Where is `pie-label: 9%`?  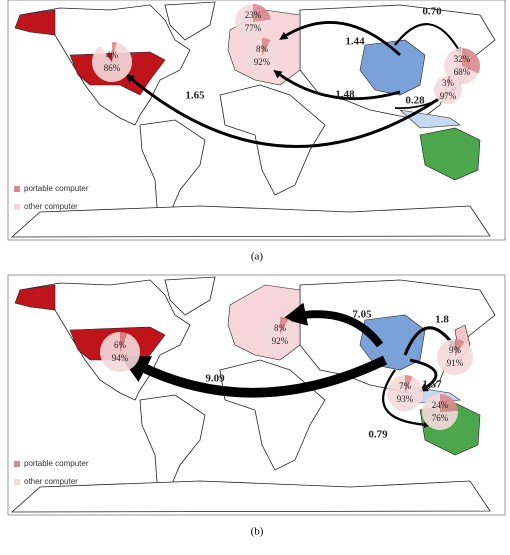
pie-label: 9% is located at coordinates (455, 350).